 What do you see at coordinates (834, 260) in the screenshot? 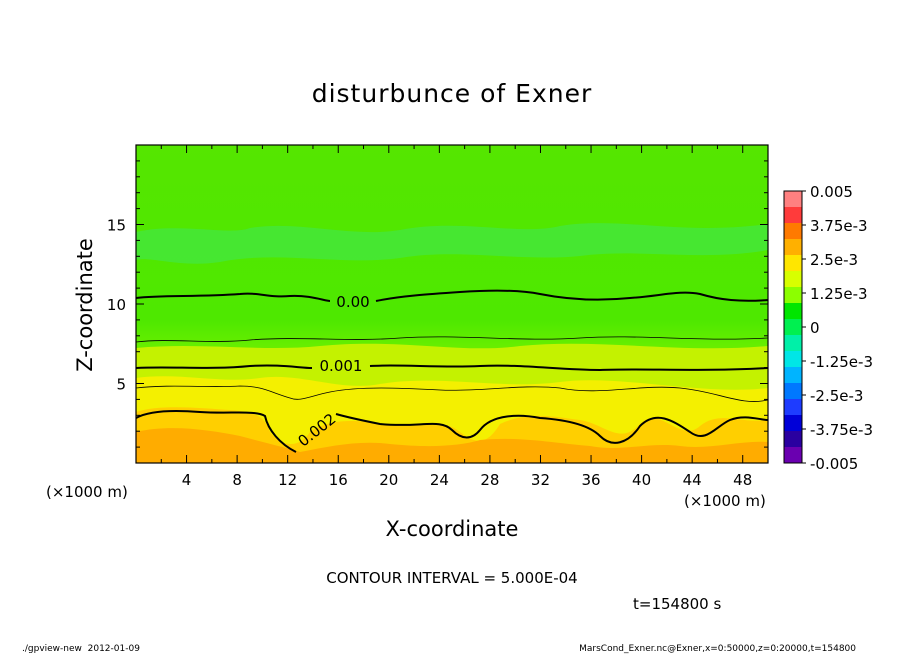
I see `colorbar-label: 2.5e-3` at bounding box center [834, 260].